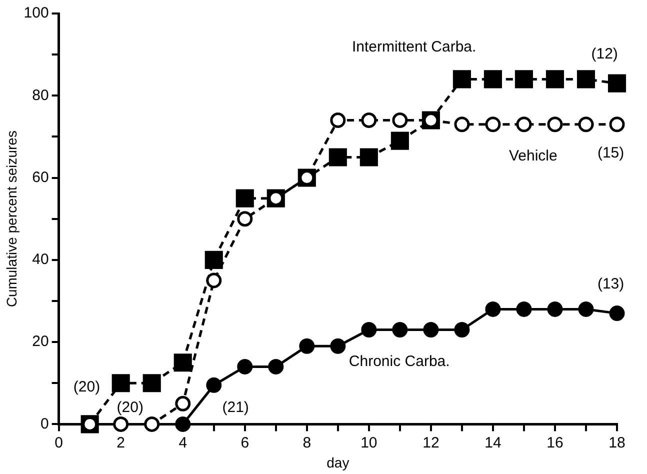 The height and width of the screenshot is (474, 647). Describe the element at coordinates (431, 443) in the screenshot. I see `x-tick-label: 12` at that location.